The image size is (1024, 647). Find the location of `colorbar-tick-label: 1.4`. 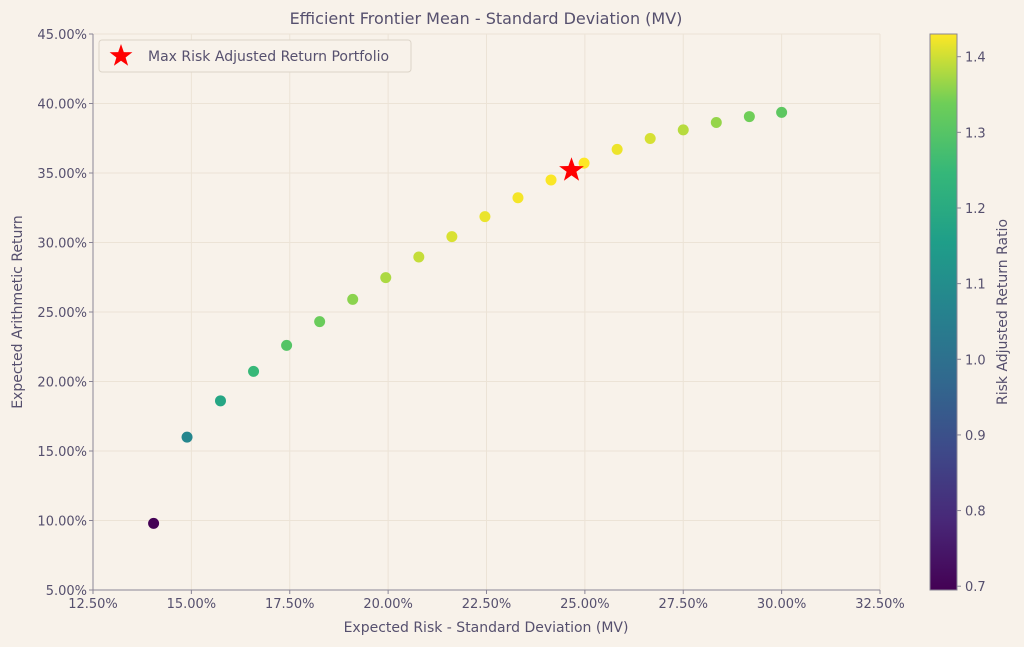

colorbar-tick-label: 1.4 is located at coordinates (975, 58).